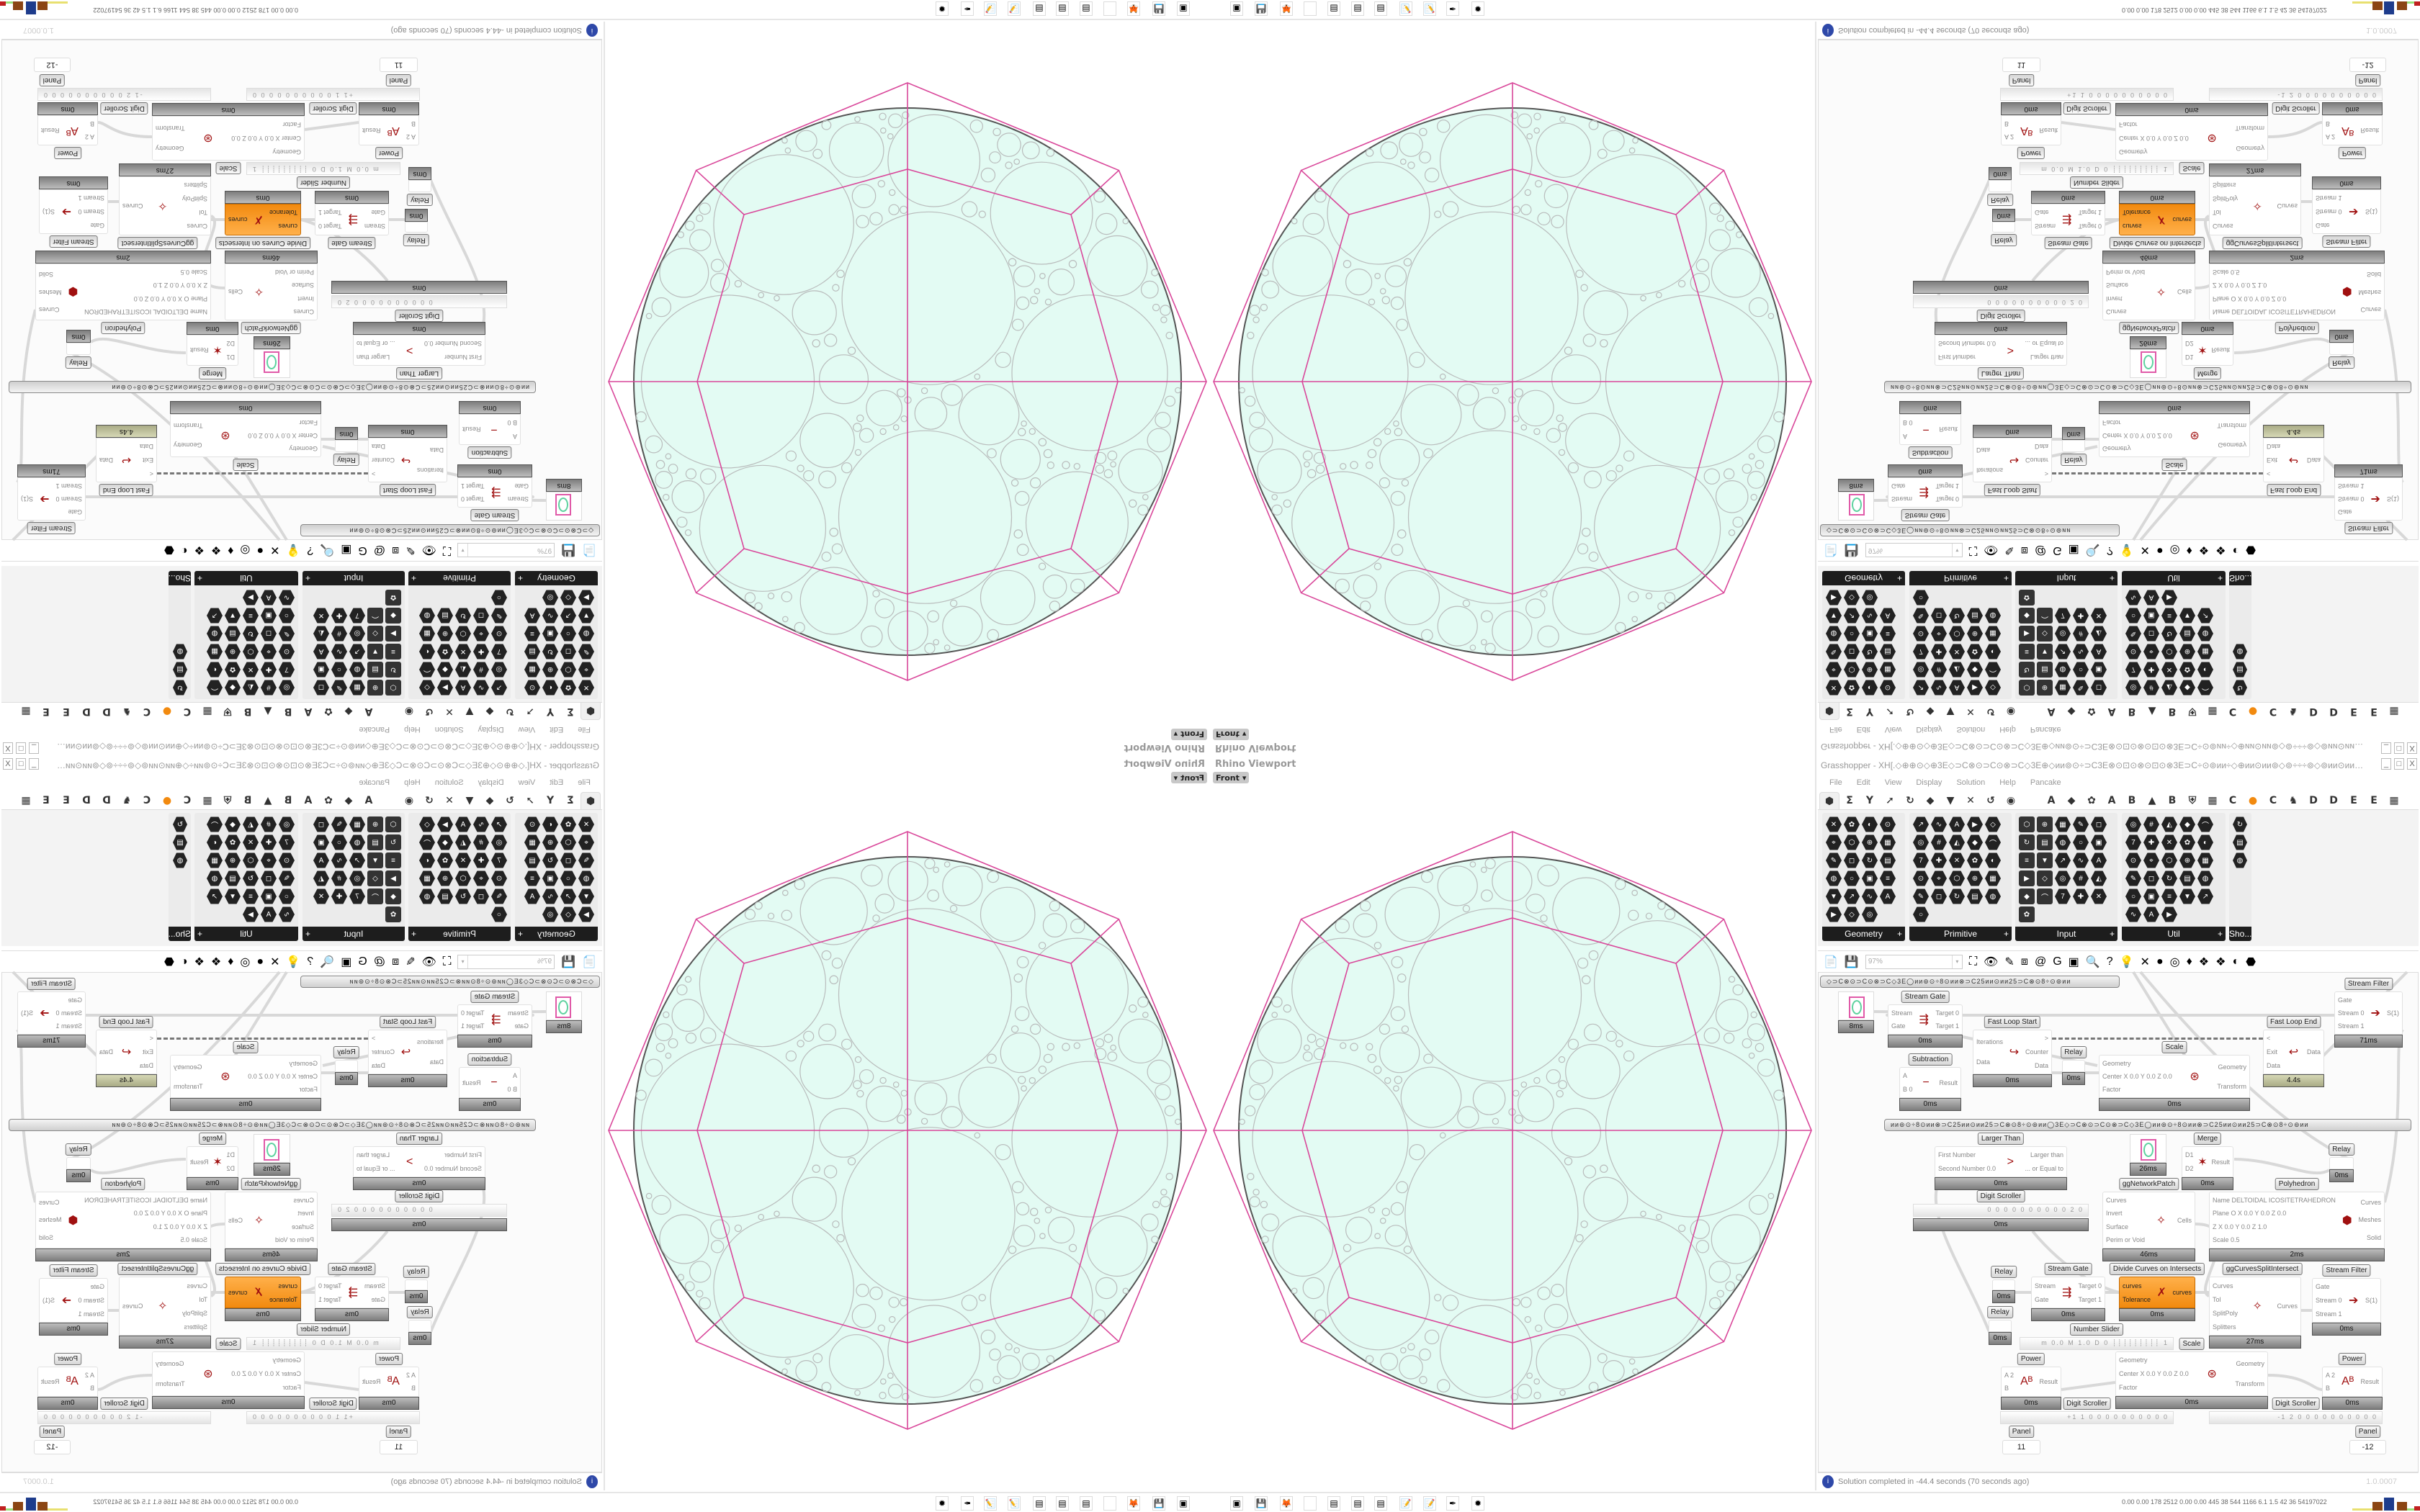  I want to click on input-param: SplitPoly, so click(194, 1313).